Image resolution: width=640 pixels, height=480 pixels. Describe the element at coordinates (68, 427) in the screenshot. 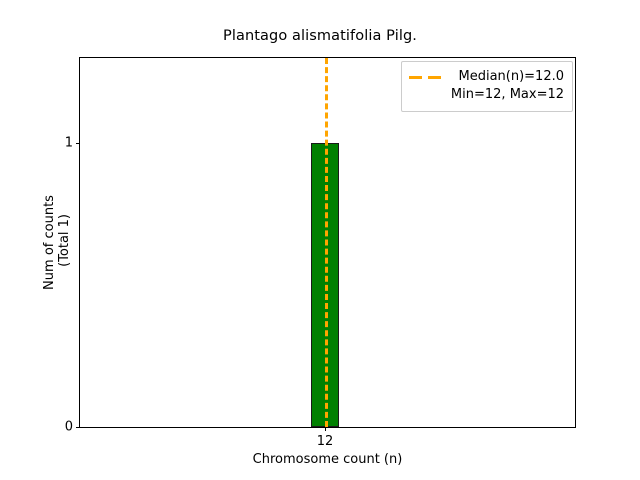

I see `ytick-label-0: 0` at that location.